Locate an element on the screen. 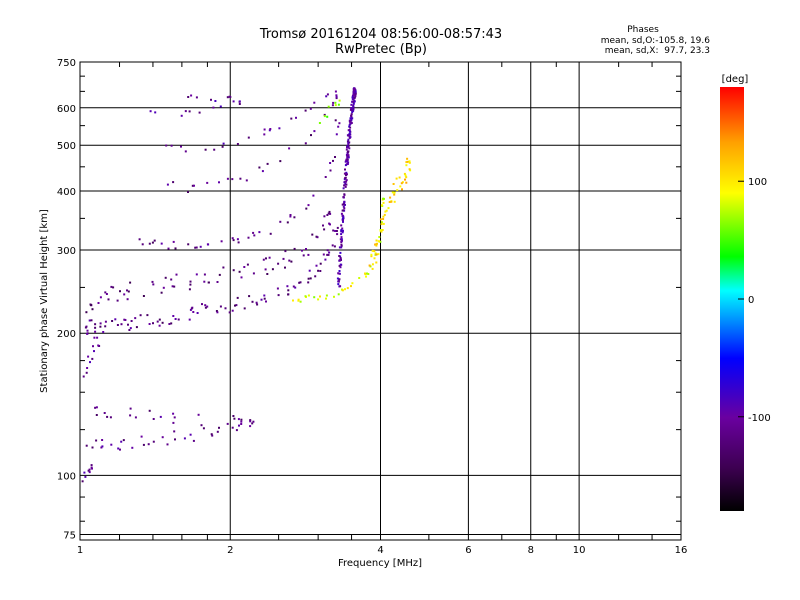  y-tick-label: 750 is located at coordinates (66, 63).